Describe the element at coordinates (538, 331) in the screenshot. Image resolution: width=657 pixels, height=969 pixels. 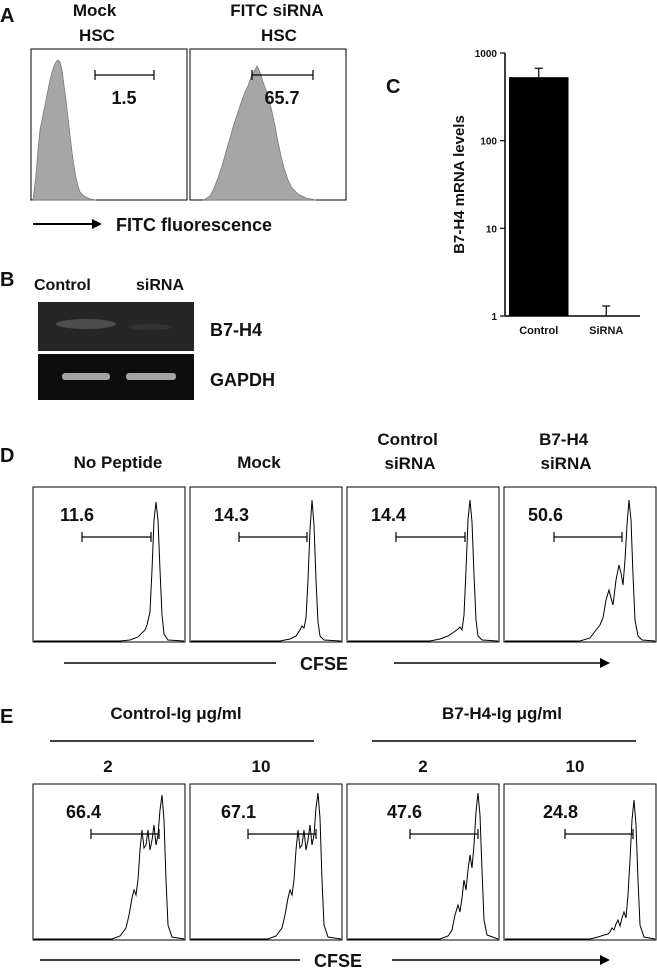
I see `x-tick-label-control: Control` at that location.